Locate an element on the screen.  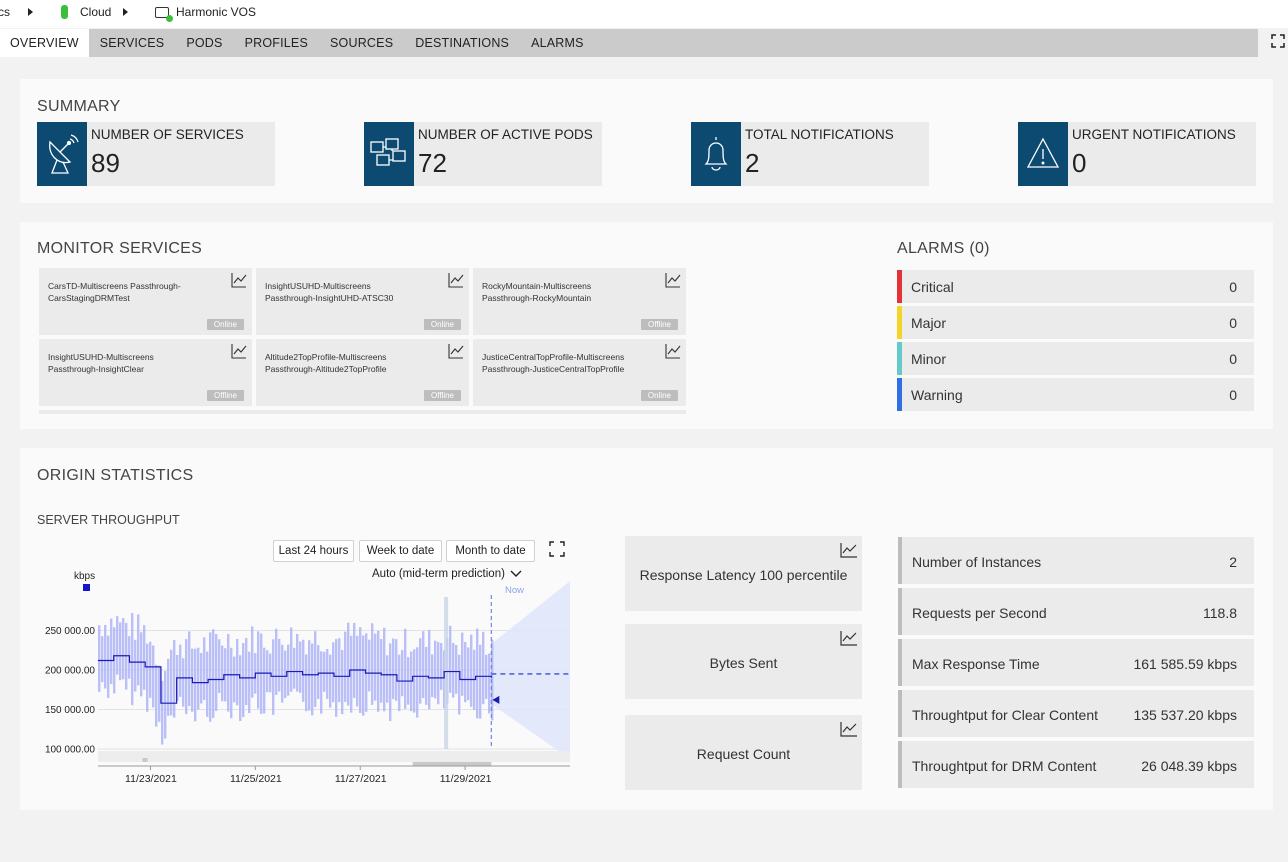
range-scrollbar is located at coordinates (334, 756).